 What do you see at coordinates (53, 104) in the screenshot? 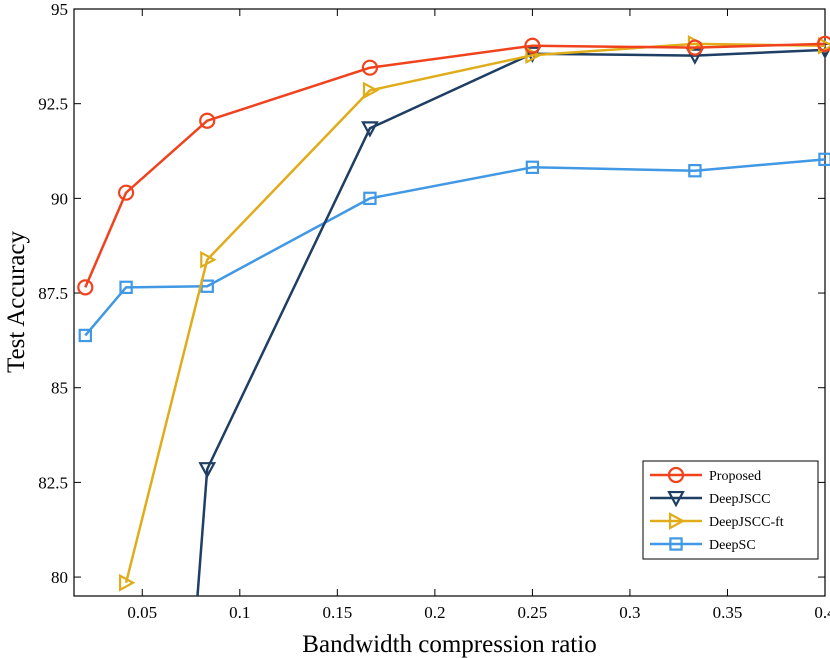
I see `y-tick-label: 92.5` at bounding box center [53, 104].